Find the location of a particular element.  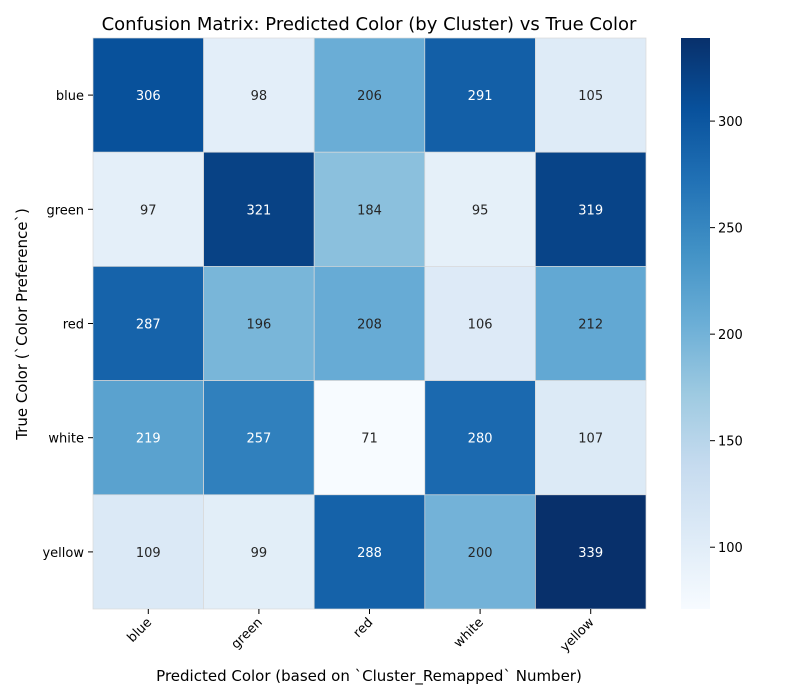

cell-value-label: 219 is located at coordinates (148, 439).